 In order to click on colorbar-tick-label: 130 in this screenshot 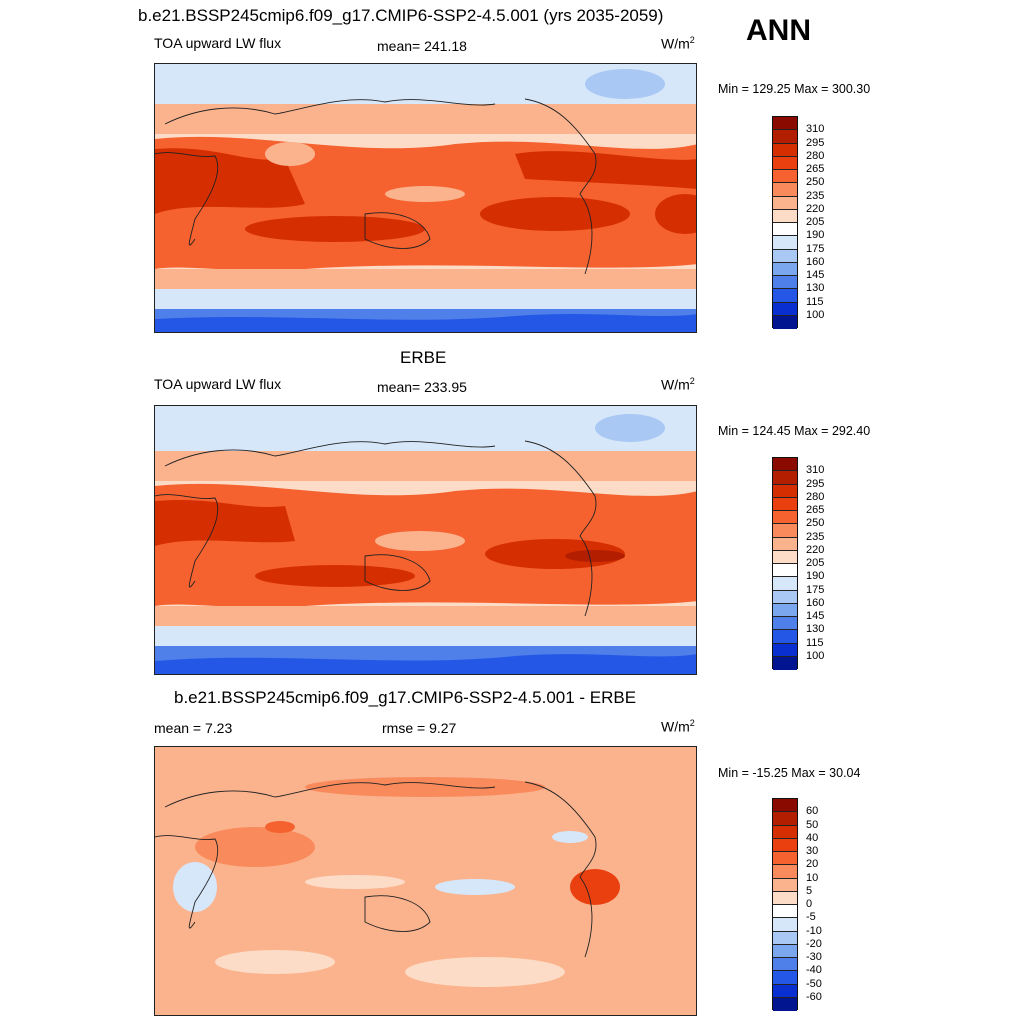, I will do `click(815, 288)`.